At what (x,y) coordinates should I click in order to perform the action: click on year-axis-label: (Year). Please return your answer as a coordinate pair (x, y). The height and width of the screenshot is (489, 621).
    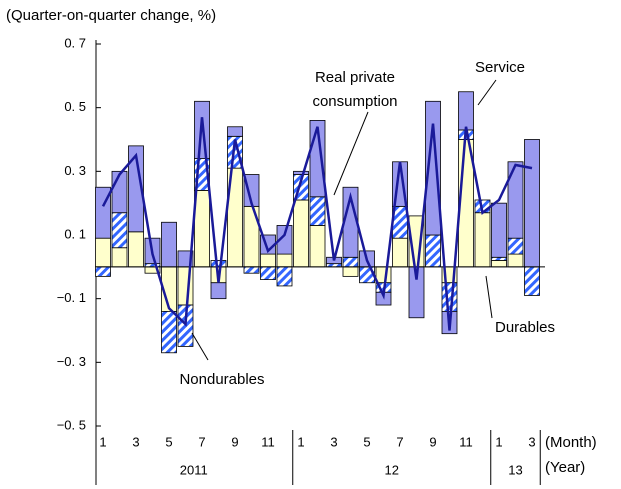
    Looking at the image, I should click on (565, 467).